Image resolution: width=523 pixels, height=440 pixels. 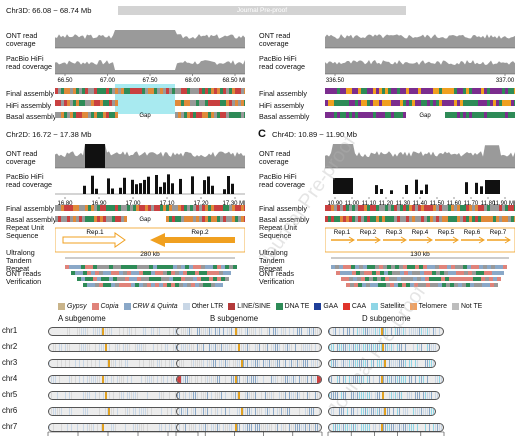 I want to click on panel-c-title: Chr4D: 10.89 ~ 11.90 Mb, so click(x=314, y=134).